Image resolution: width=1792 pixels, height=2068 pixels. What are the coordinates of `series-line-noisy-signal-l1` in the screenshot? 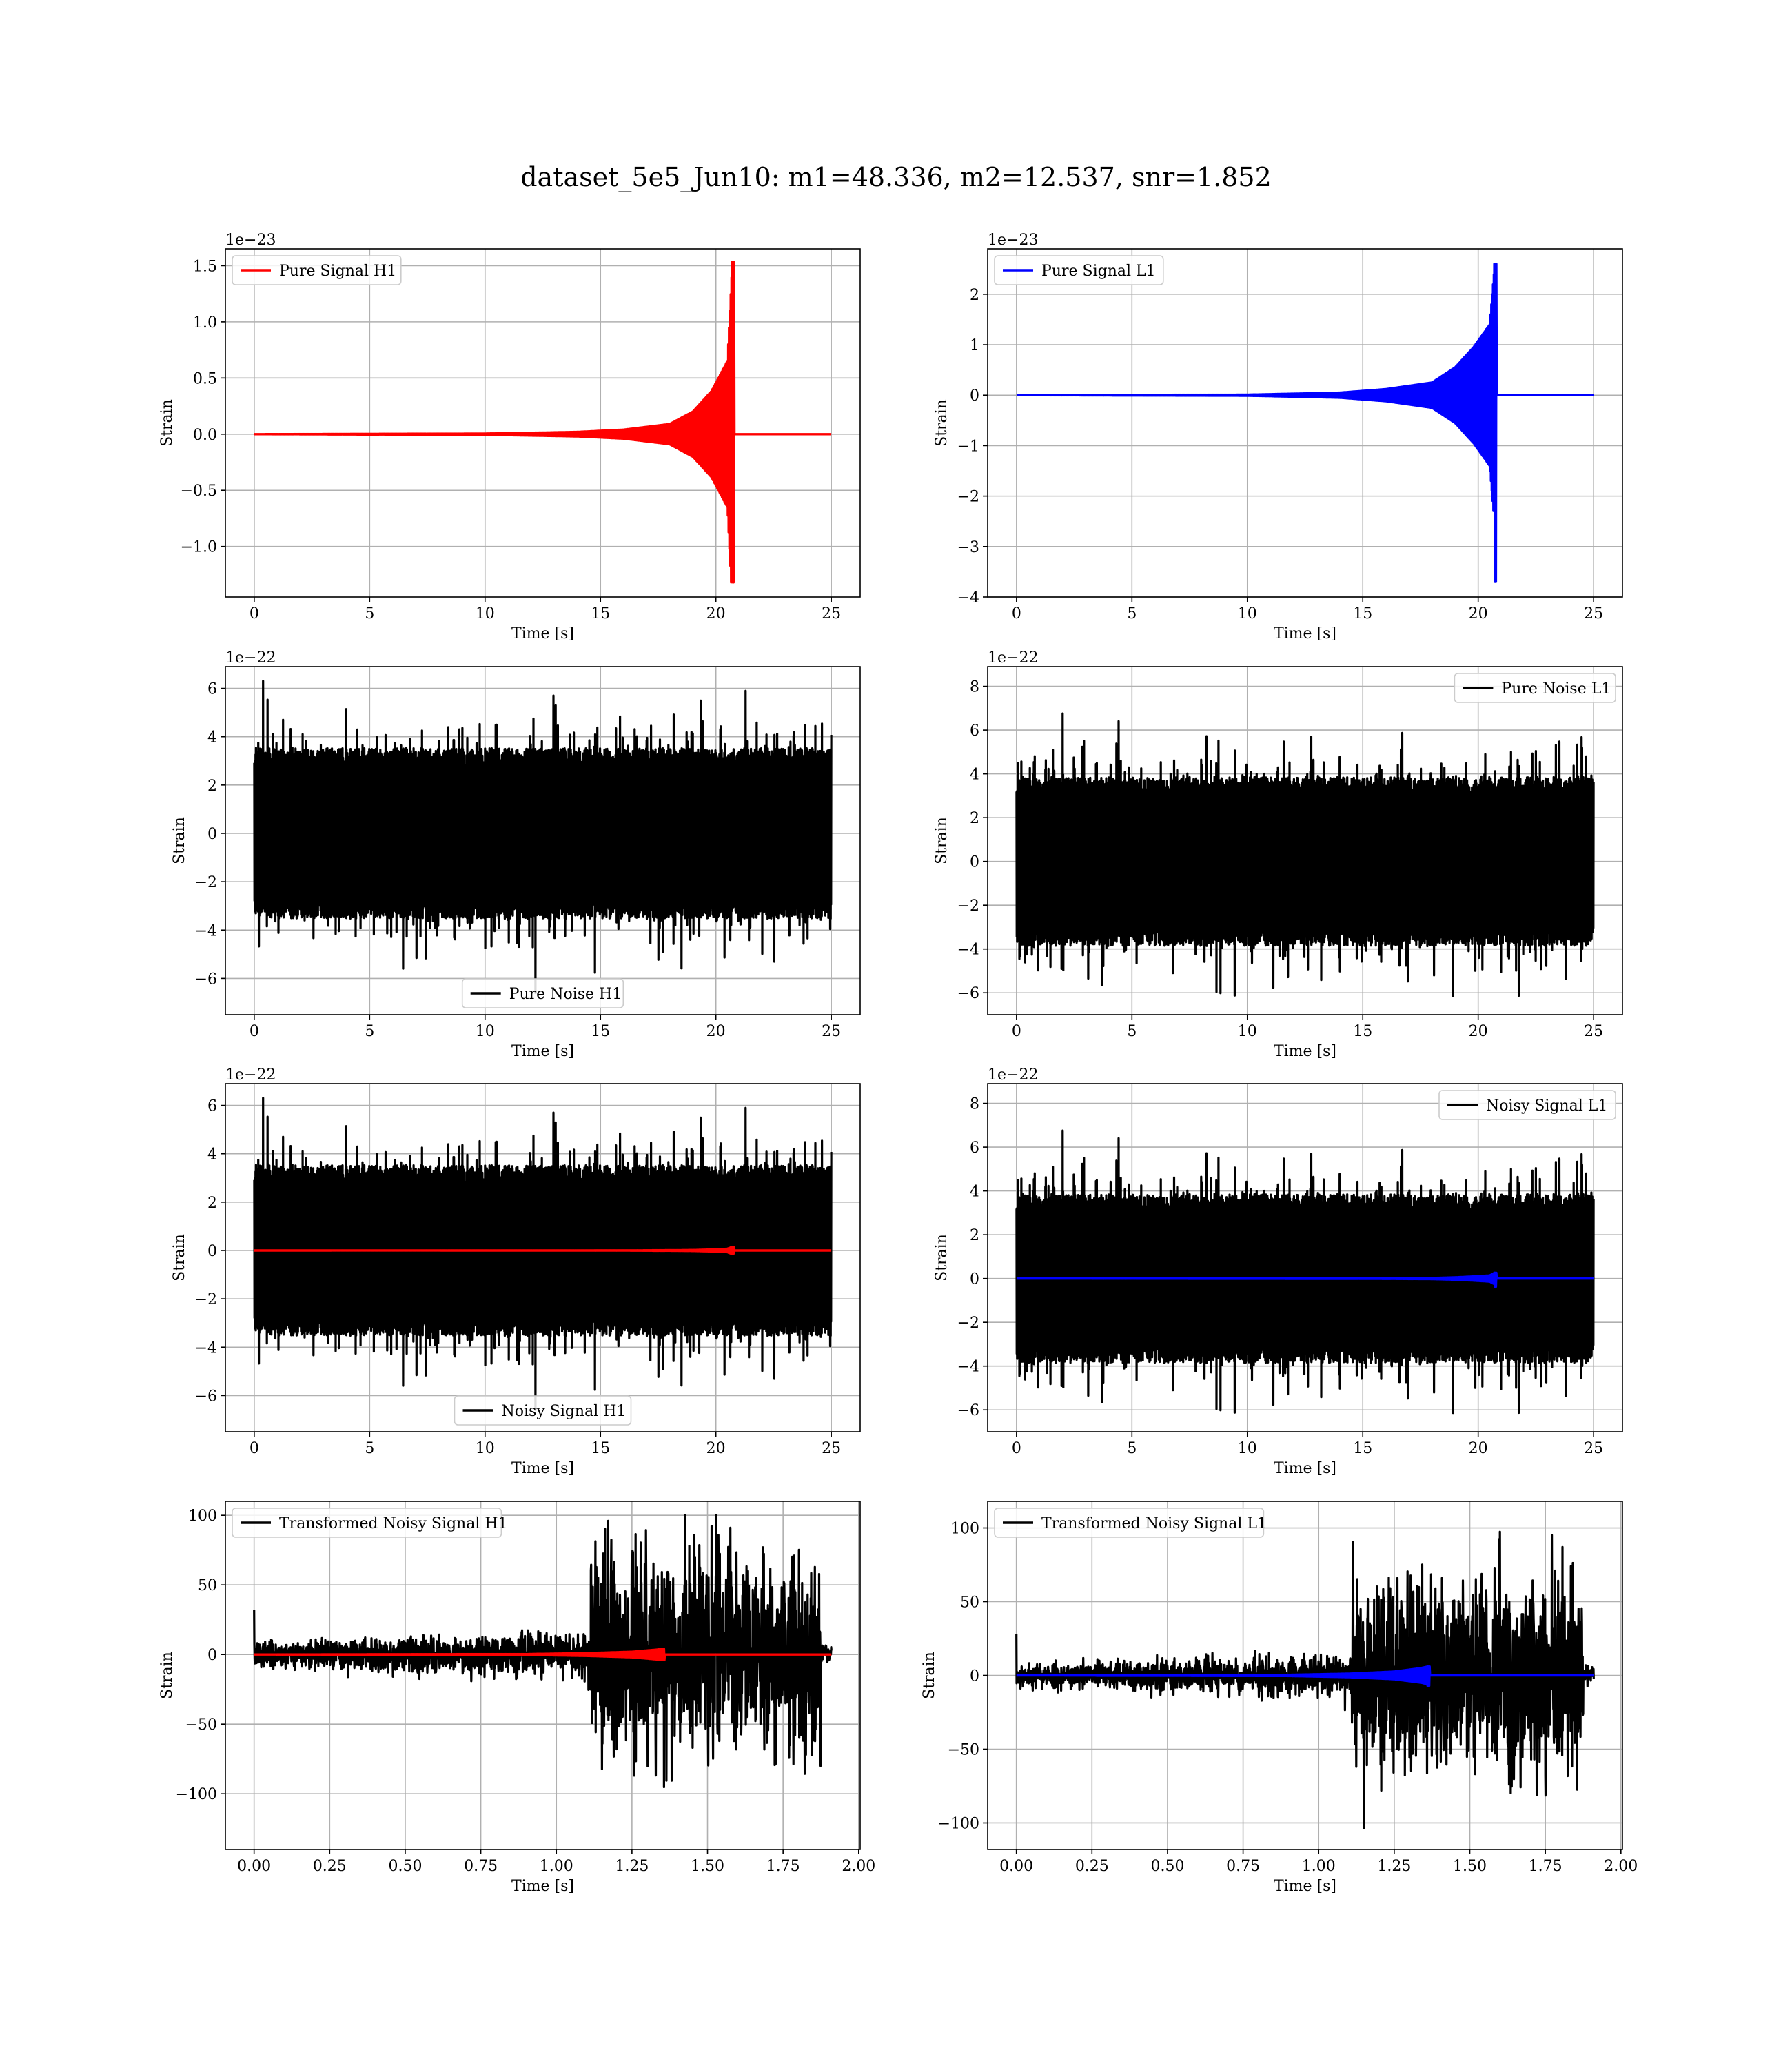 It's located at (1305, 1272).